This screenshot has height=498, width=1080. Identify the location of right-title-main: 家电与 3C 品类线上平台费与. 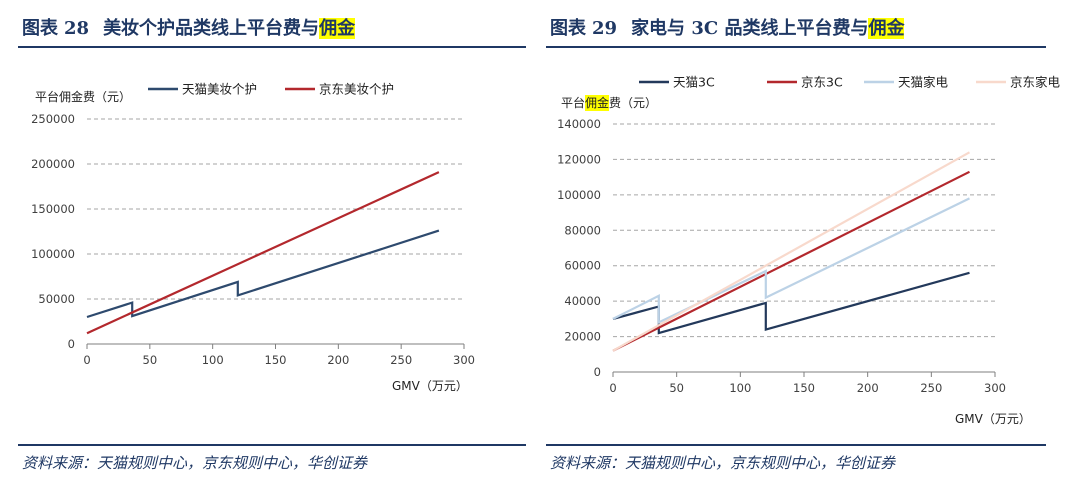
(750, 28).